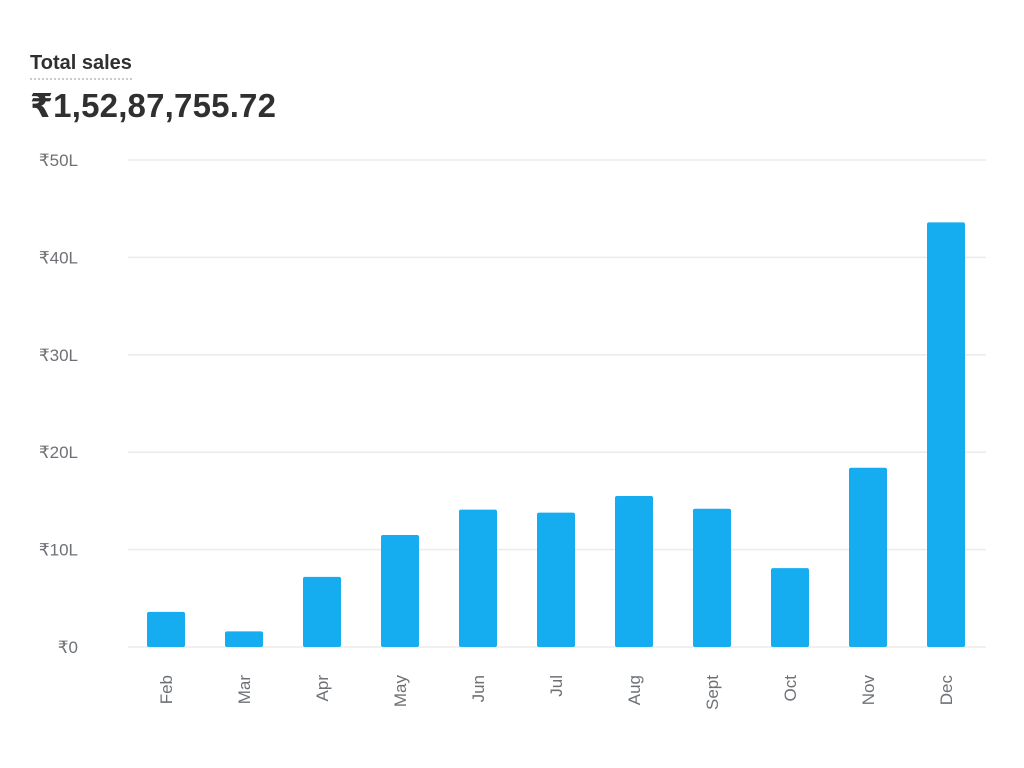 This screenshot has height=768, width=1024. What do you see at coordinates (400, 691) in the screenshot?
I see `x-tick-label: May` at bounding box center [400, 691].